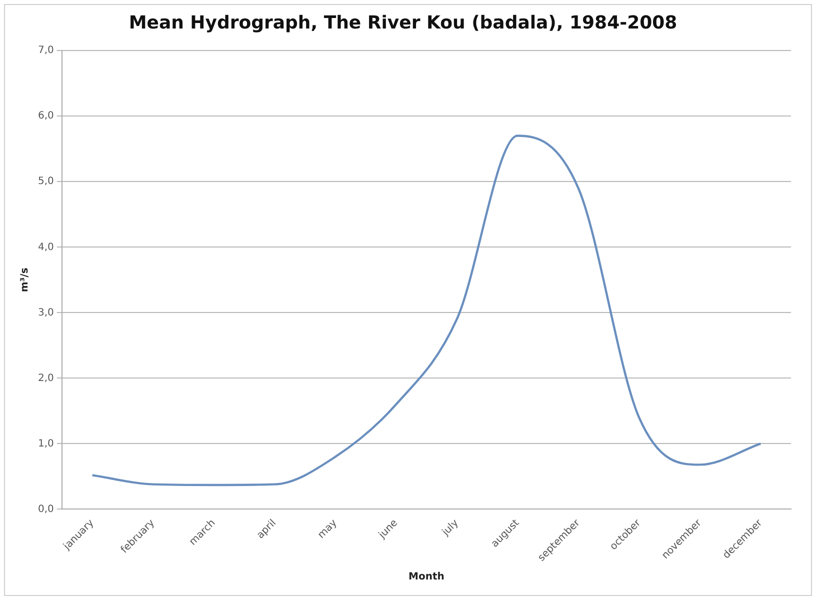 Image resolution: width=819 pixels, height=601 pixels. I want to click on y-tick-label: 5,0, so click(46, 182).